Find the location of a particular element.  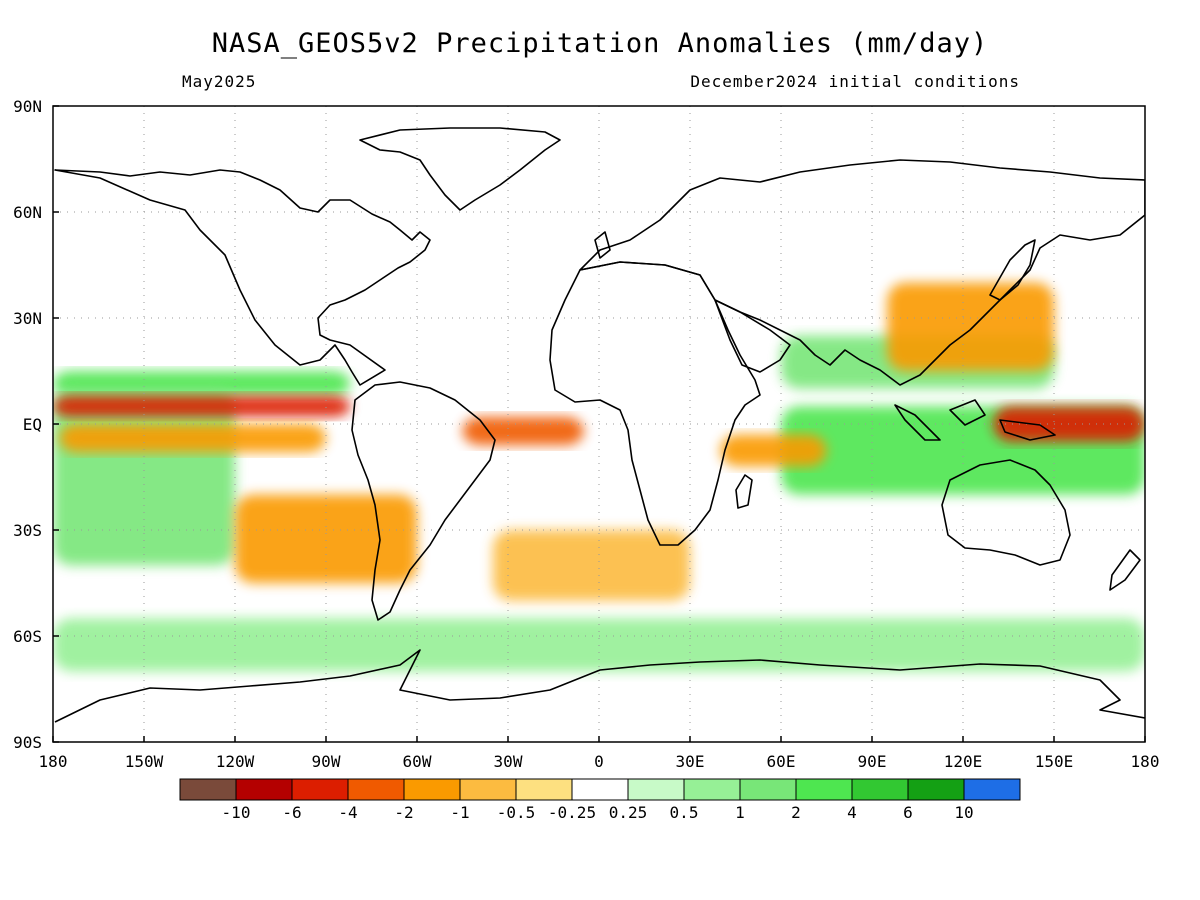

latitude-tick-label: 30S is located at coordinates (27, 530).